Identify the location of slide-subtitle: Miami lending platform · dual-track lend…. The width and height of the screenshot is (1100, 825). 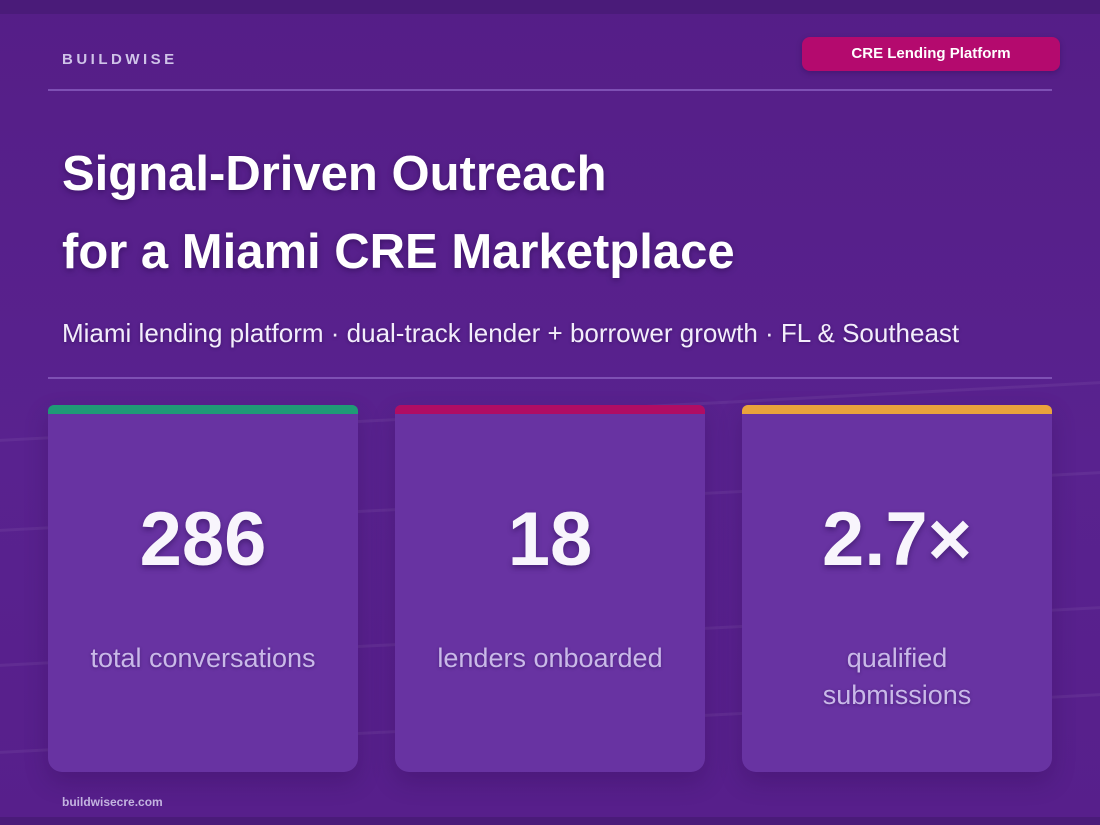
(511, 333).